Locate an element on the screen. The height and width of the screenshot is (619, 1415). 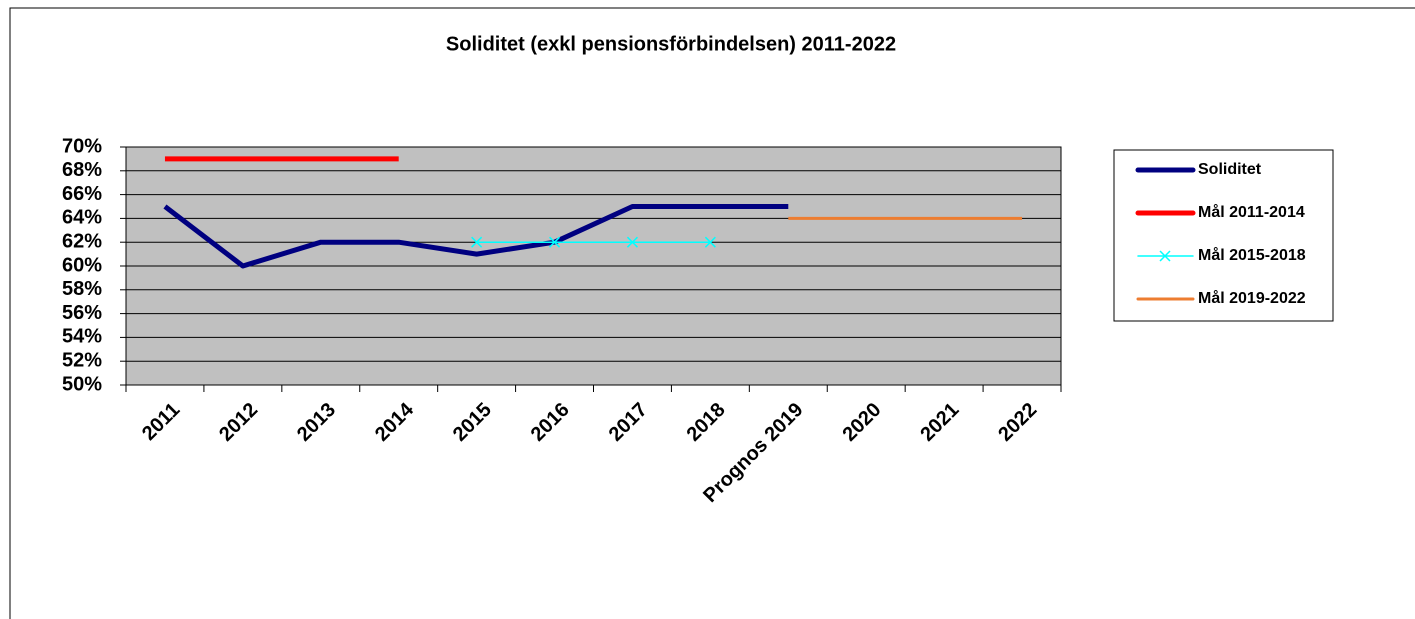
y-tick-label: 64% is located at coordinates (82, 218).